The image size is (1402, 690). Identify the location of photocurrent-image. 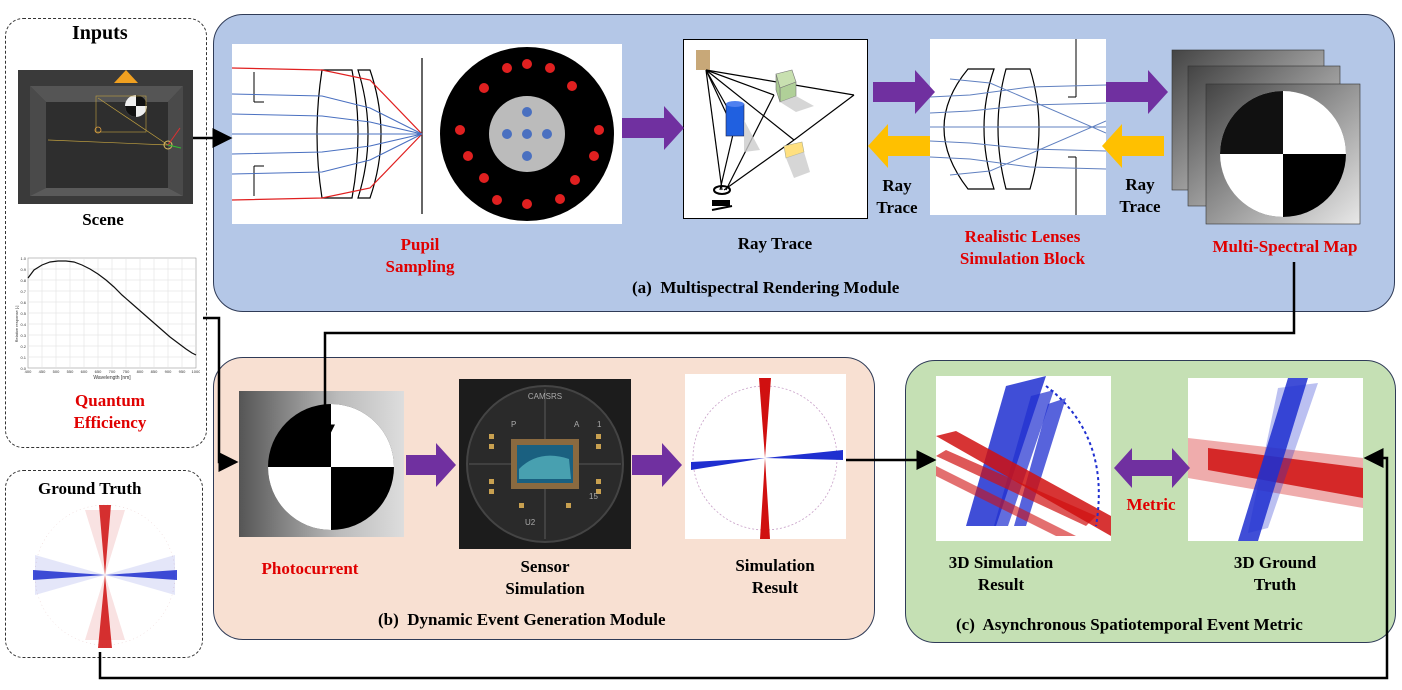
(321, 464).